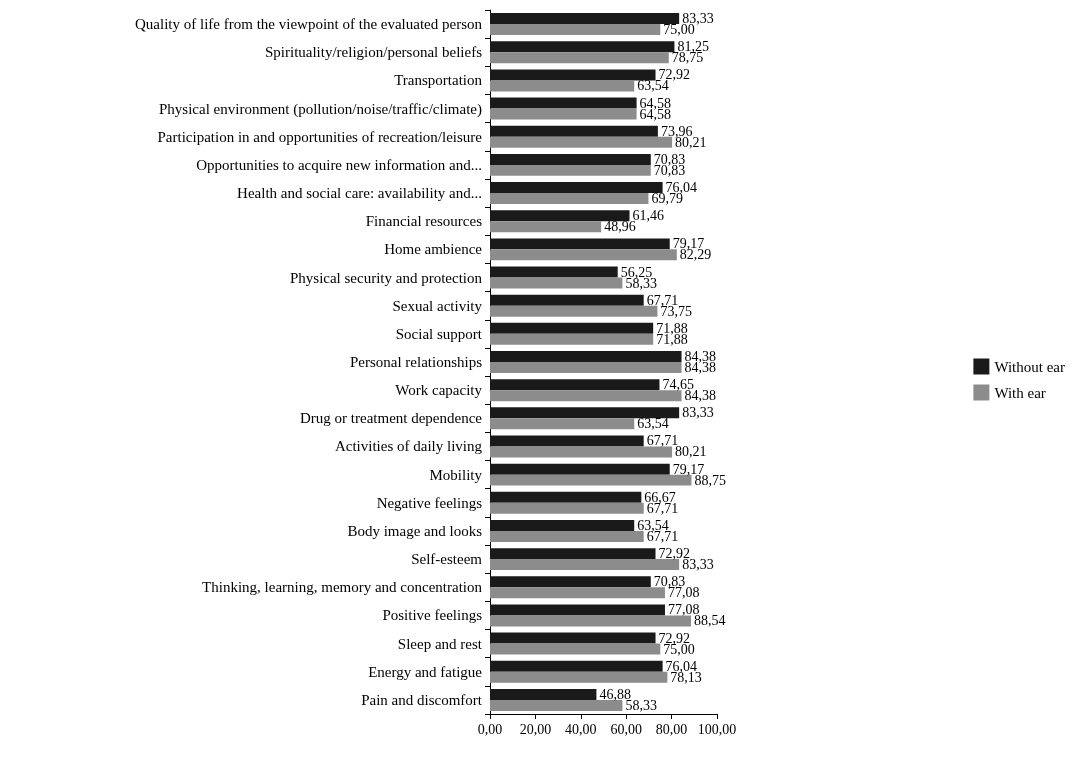 The image size is (1075, 759). I want to click on y-tick-label: Activities of daily living, so click(408, 446).